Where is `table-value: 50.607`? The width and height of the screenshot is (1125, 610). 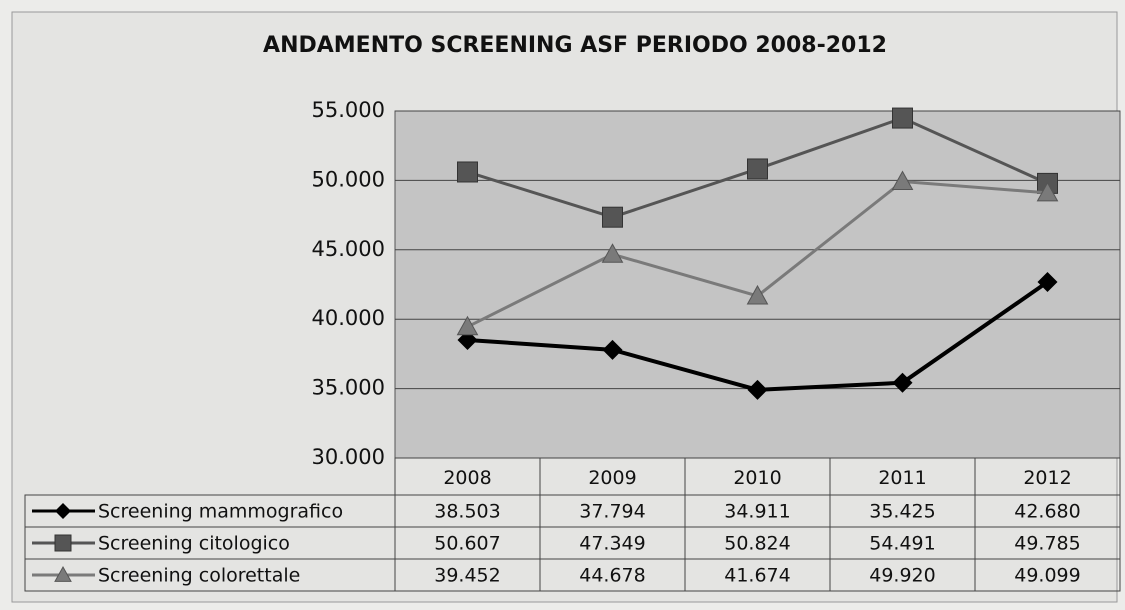
table-value: 50.607 is located at coordinates (467, 544).